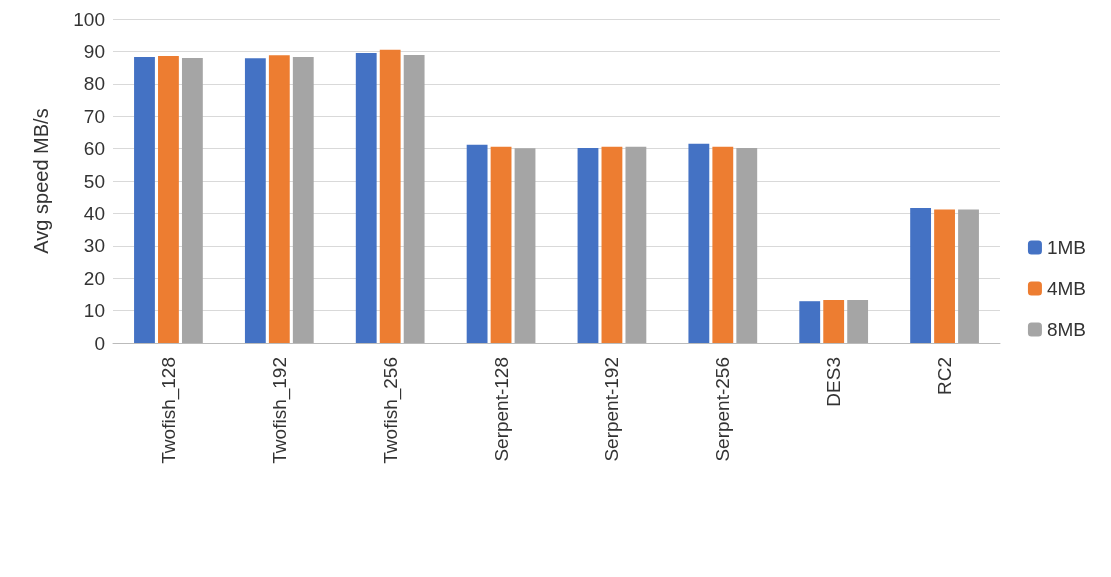  I want to click on x-tick-label: RC2, so click(945, 376).